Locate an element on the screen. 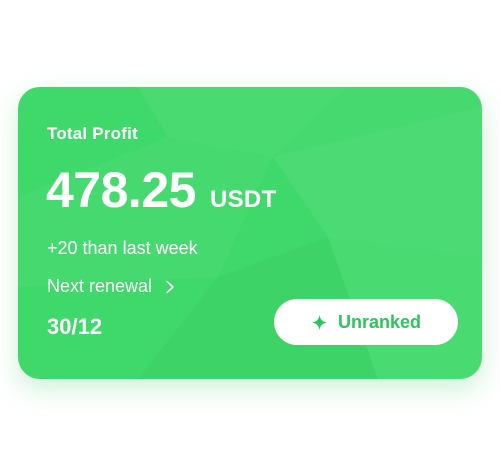  weekly-change: +20 than last week is located at coordinates (122, 248).